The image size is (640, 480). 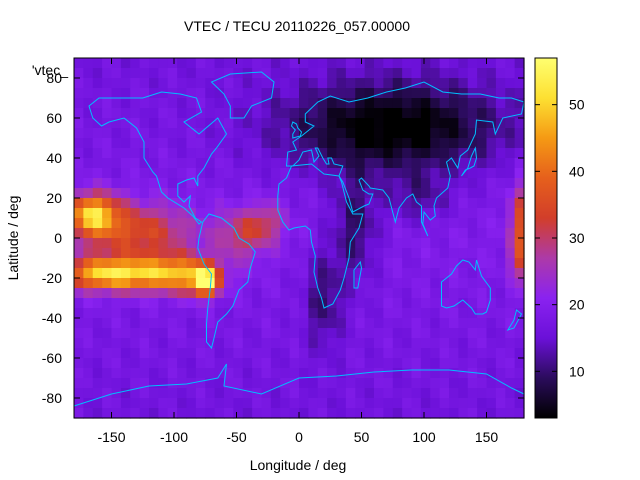 I want to click on colorbar-tick-label: 40, so click(x=577, y=171).